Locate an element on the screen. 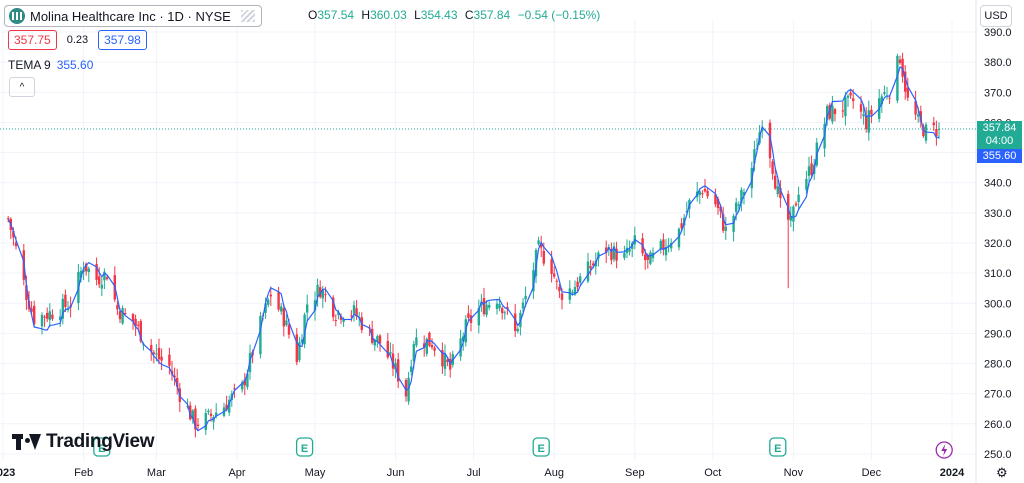 The height and width of the screenshot is (483, 1024). symbol-title-text: Molina Healthcare Inc · 1D · NYSE is located at coordinates (130, 16).